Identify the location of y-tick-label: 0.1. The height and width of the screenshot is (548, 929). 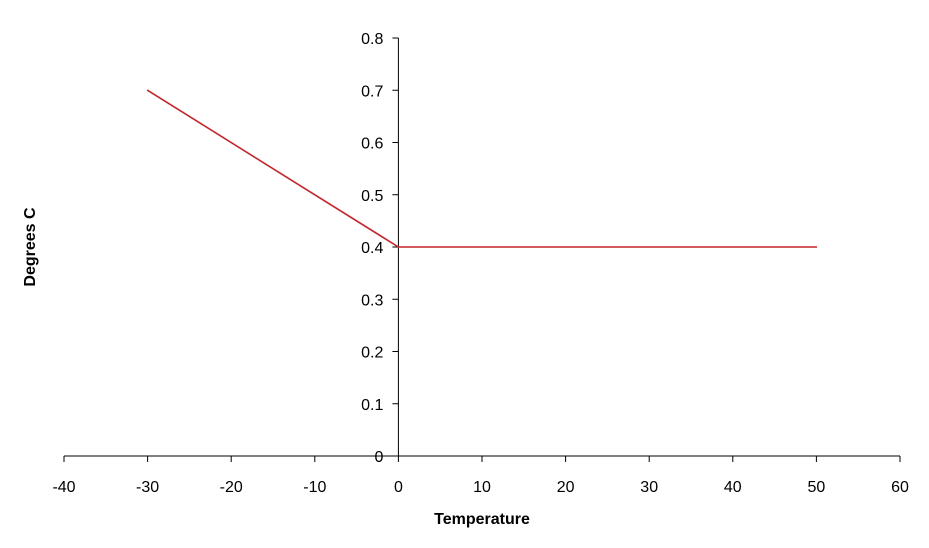
(372, 405).